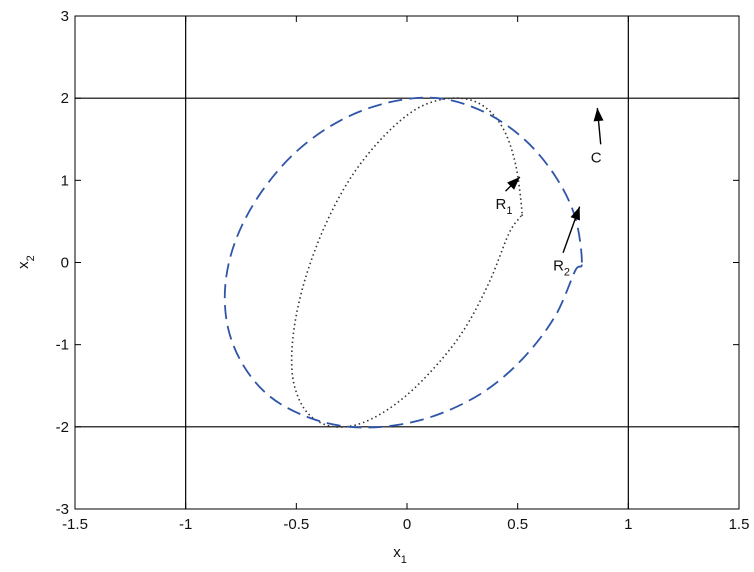  Describe the element at coordinates (504, 206) in the screenshot. I see `annotation-label: R1` at that location.